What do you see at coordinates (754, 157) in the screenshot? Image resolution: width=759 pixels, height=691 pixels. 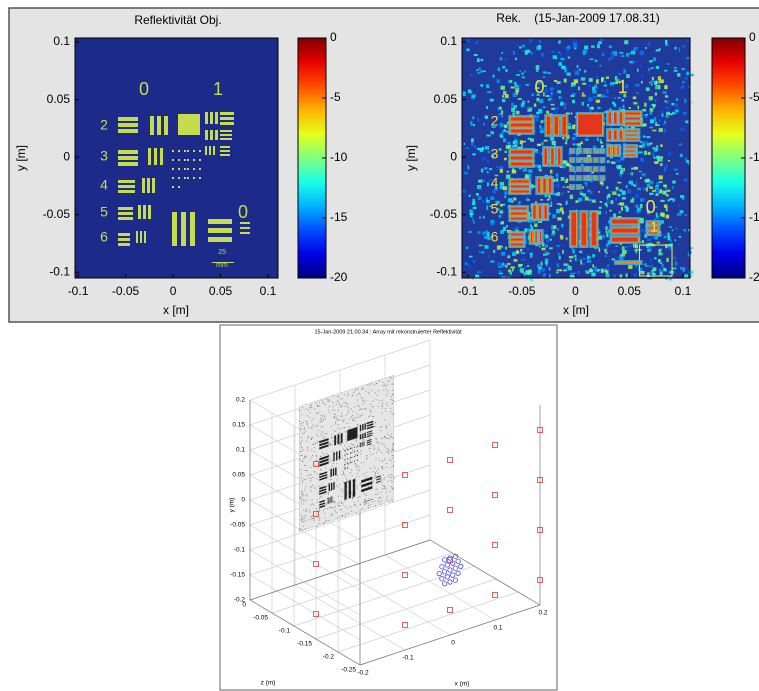 I see `colorbar-tick-label: -10` at bounding box center [754, 157].